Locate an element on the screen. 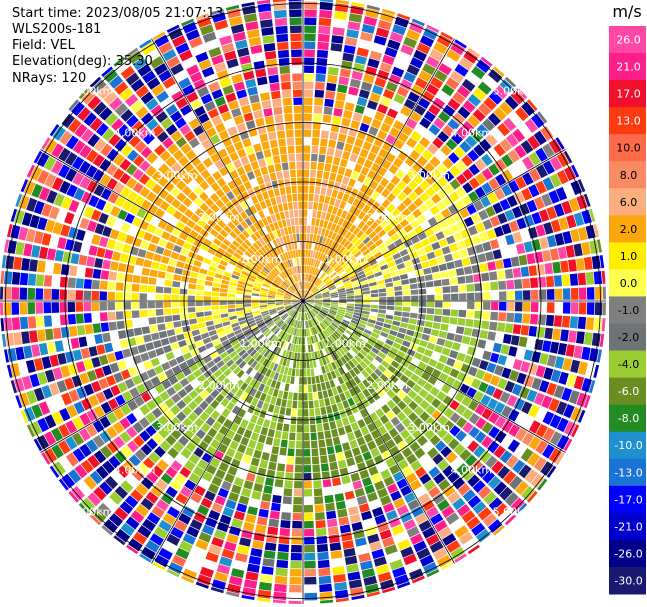 The image size is (647, 607). range-ring-label: 4.00km is located at coordinates (472, 133).